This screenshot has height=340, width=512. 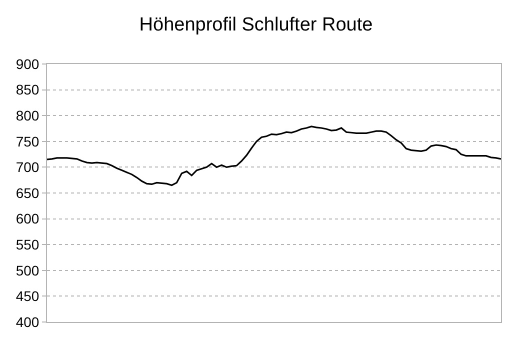 I want to click on y-tick-label: 700, so click(x=28, y=167).